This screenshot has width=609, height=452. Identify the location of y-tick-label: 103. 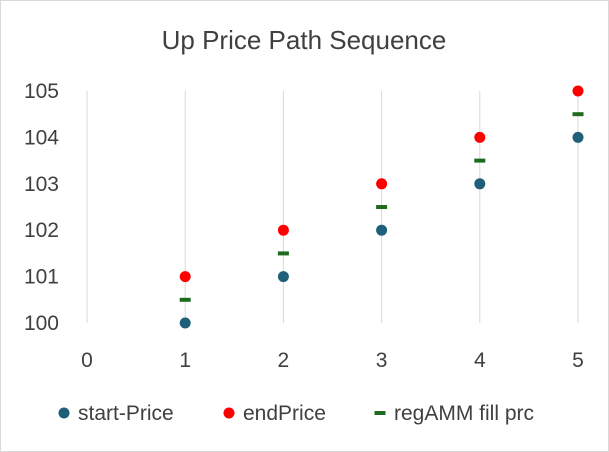
(41, 184).